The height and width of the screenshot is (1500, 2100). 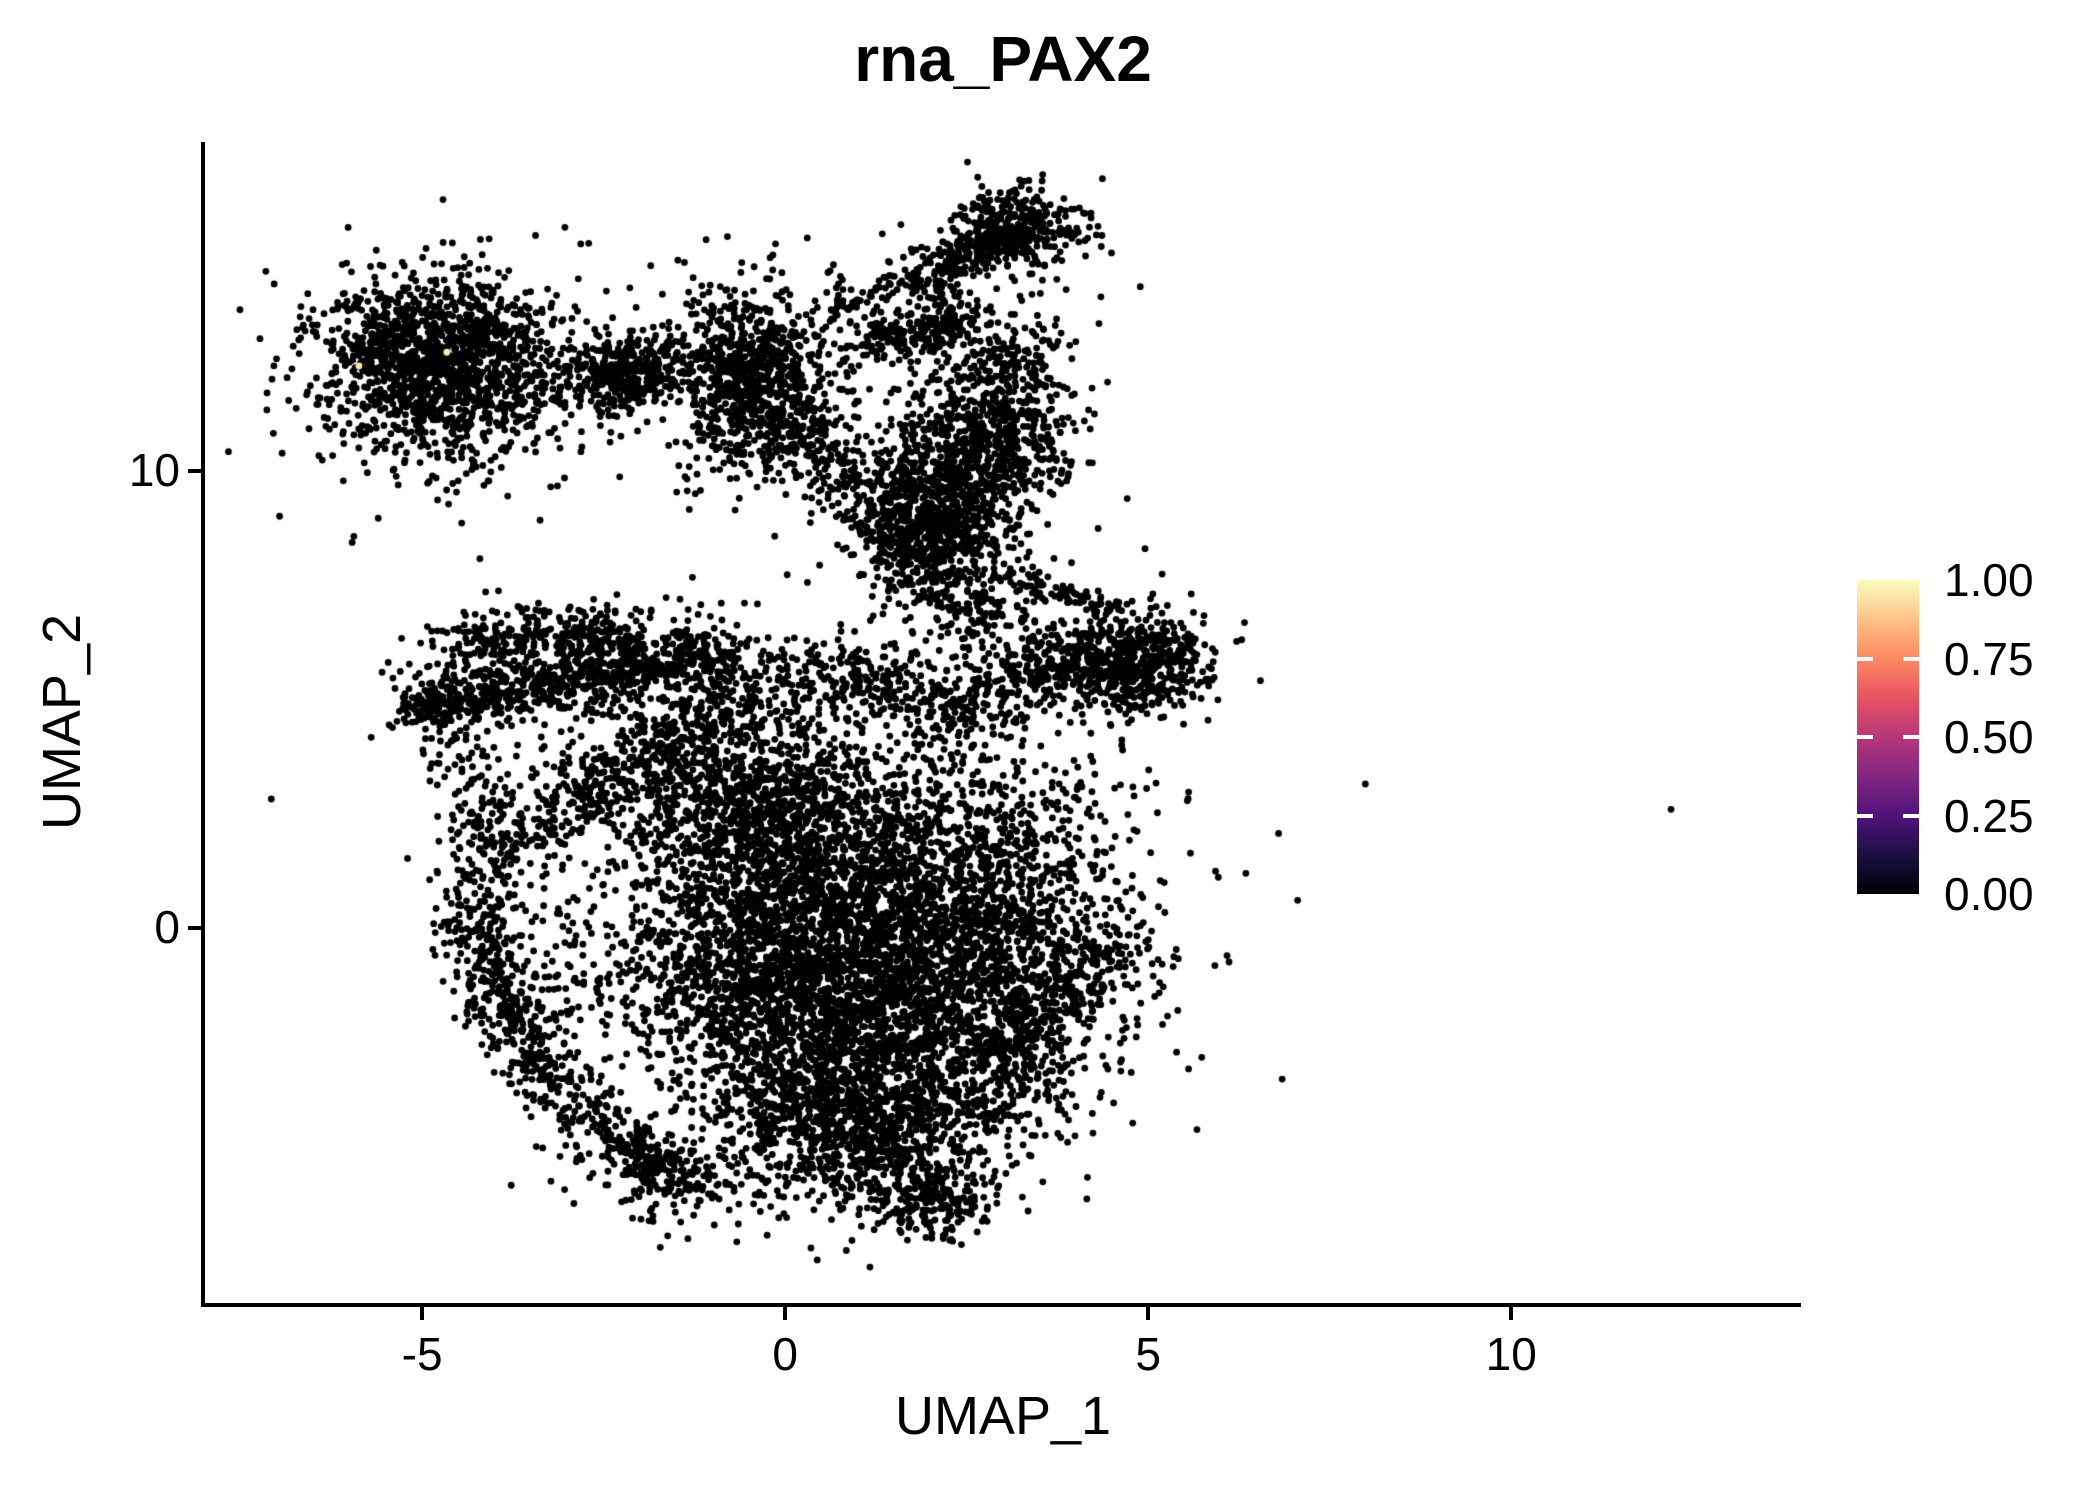 I want to click on y-tick-label: 10, so click(x=154, y=470).